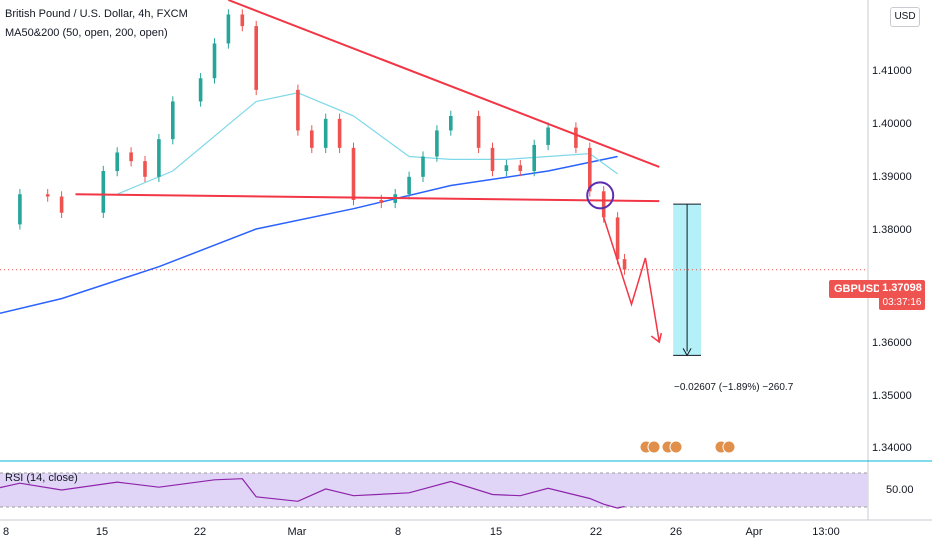 Image resolution: width=932 pixels, height=550 pixels. What do you see at coordinates (367, 143) in the screenshot?
I see `ma50-line` at bounding box center [367, 143].